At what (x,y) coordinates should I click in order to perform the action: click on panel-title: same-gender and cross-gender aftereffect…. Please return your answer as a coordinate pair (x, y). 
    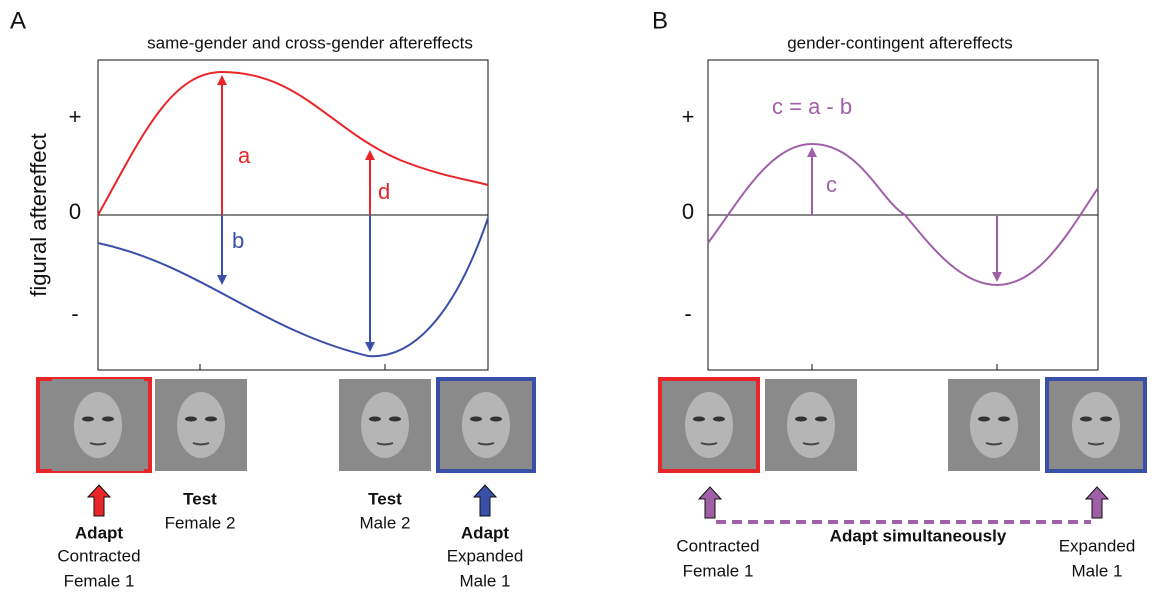
    Looking at the image, I should click on (310, 42).